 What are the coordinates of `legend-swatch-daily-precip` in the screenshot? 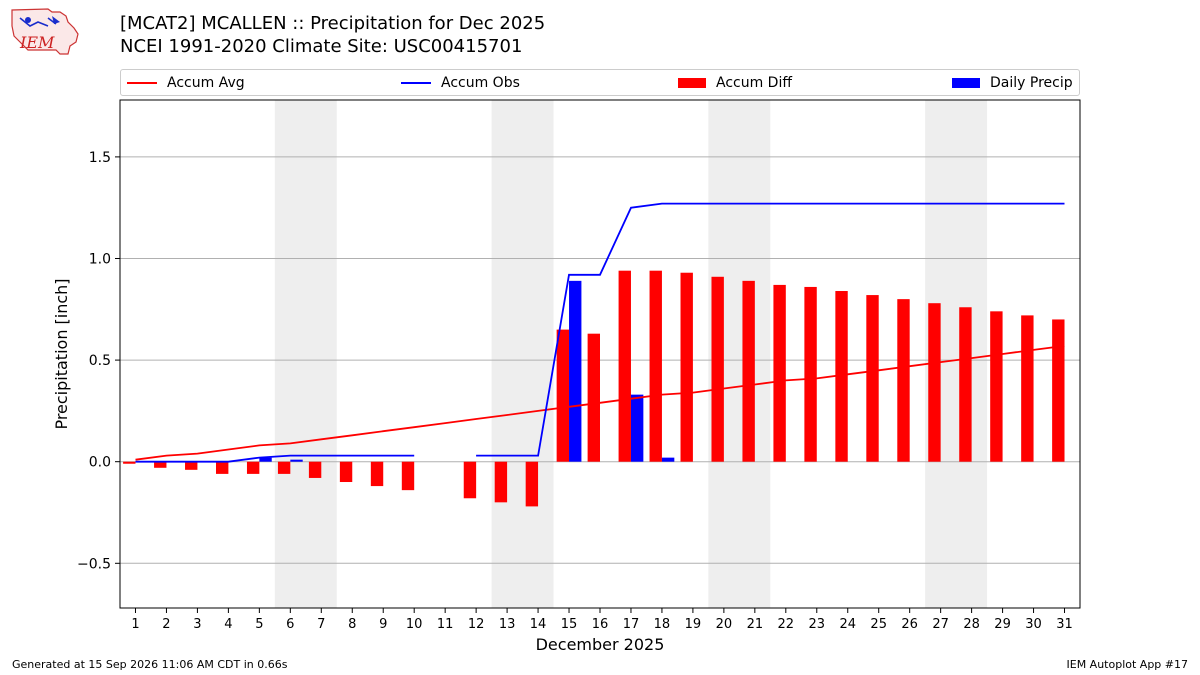 It's located at (966, 82).